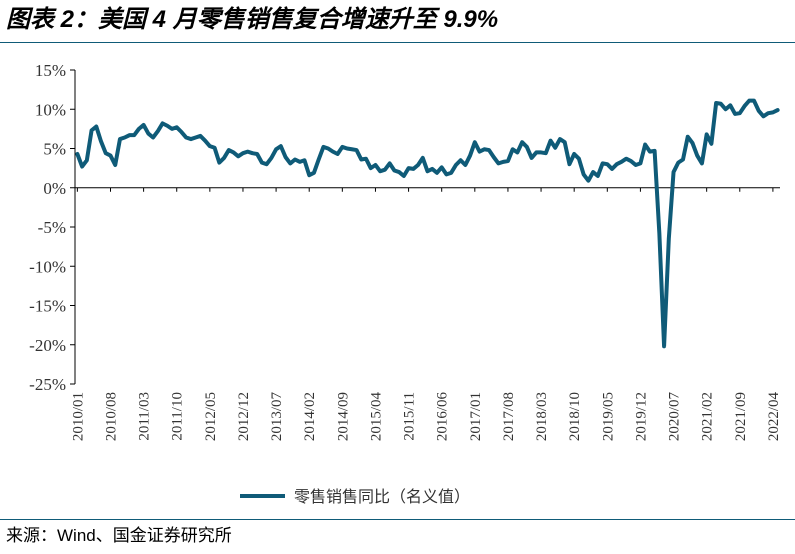 The image size is (795, 554). What do you see at coordinates (397, 42) in the screenshot?
I see `title-divider` at bounding box center [397, 42].